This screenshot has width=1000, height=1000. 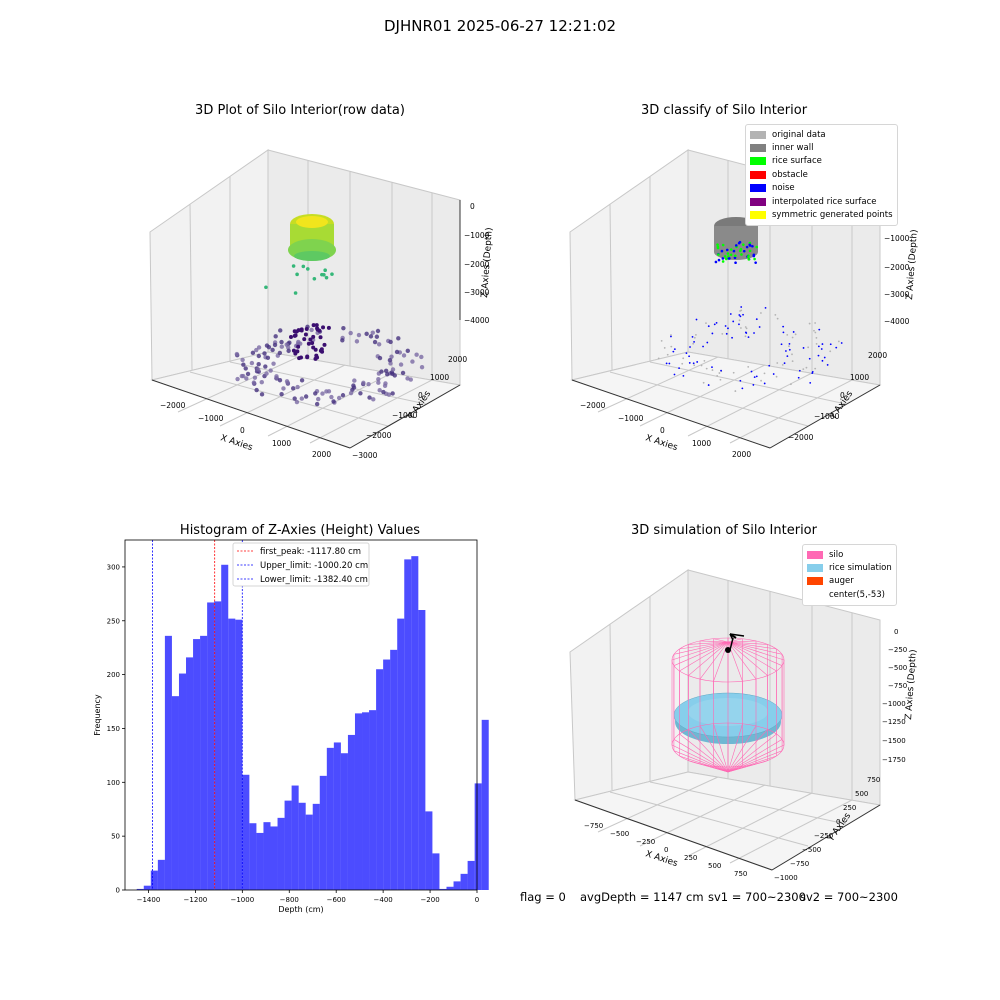 I want to click on legend-item: auger, so click(x=849, y=581).